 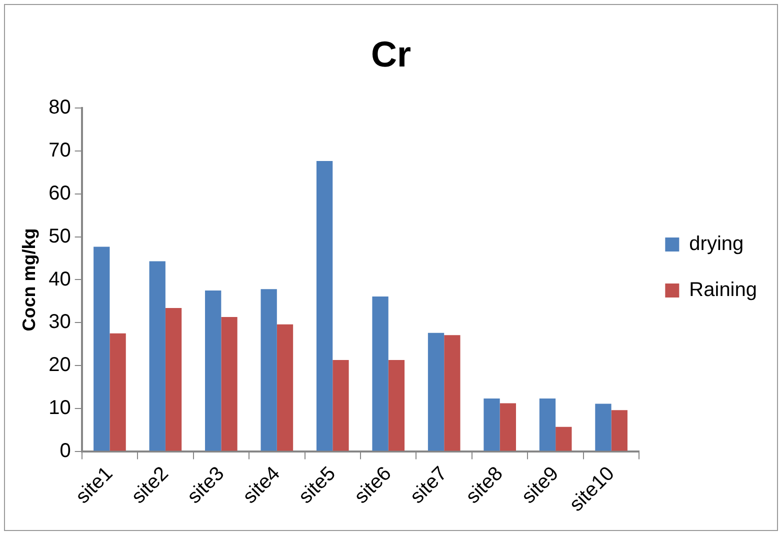 What do you see at coordinates (723, 290) in the screenshot?
I see `legend-label: Raining` at bounding box center [723, 290].